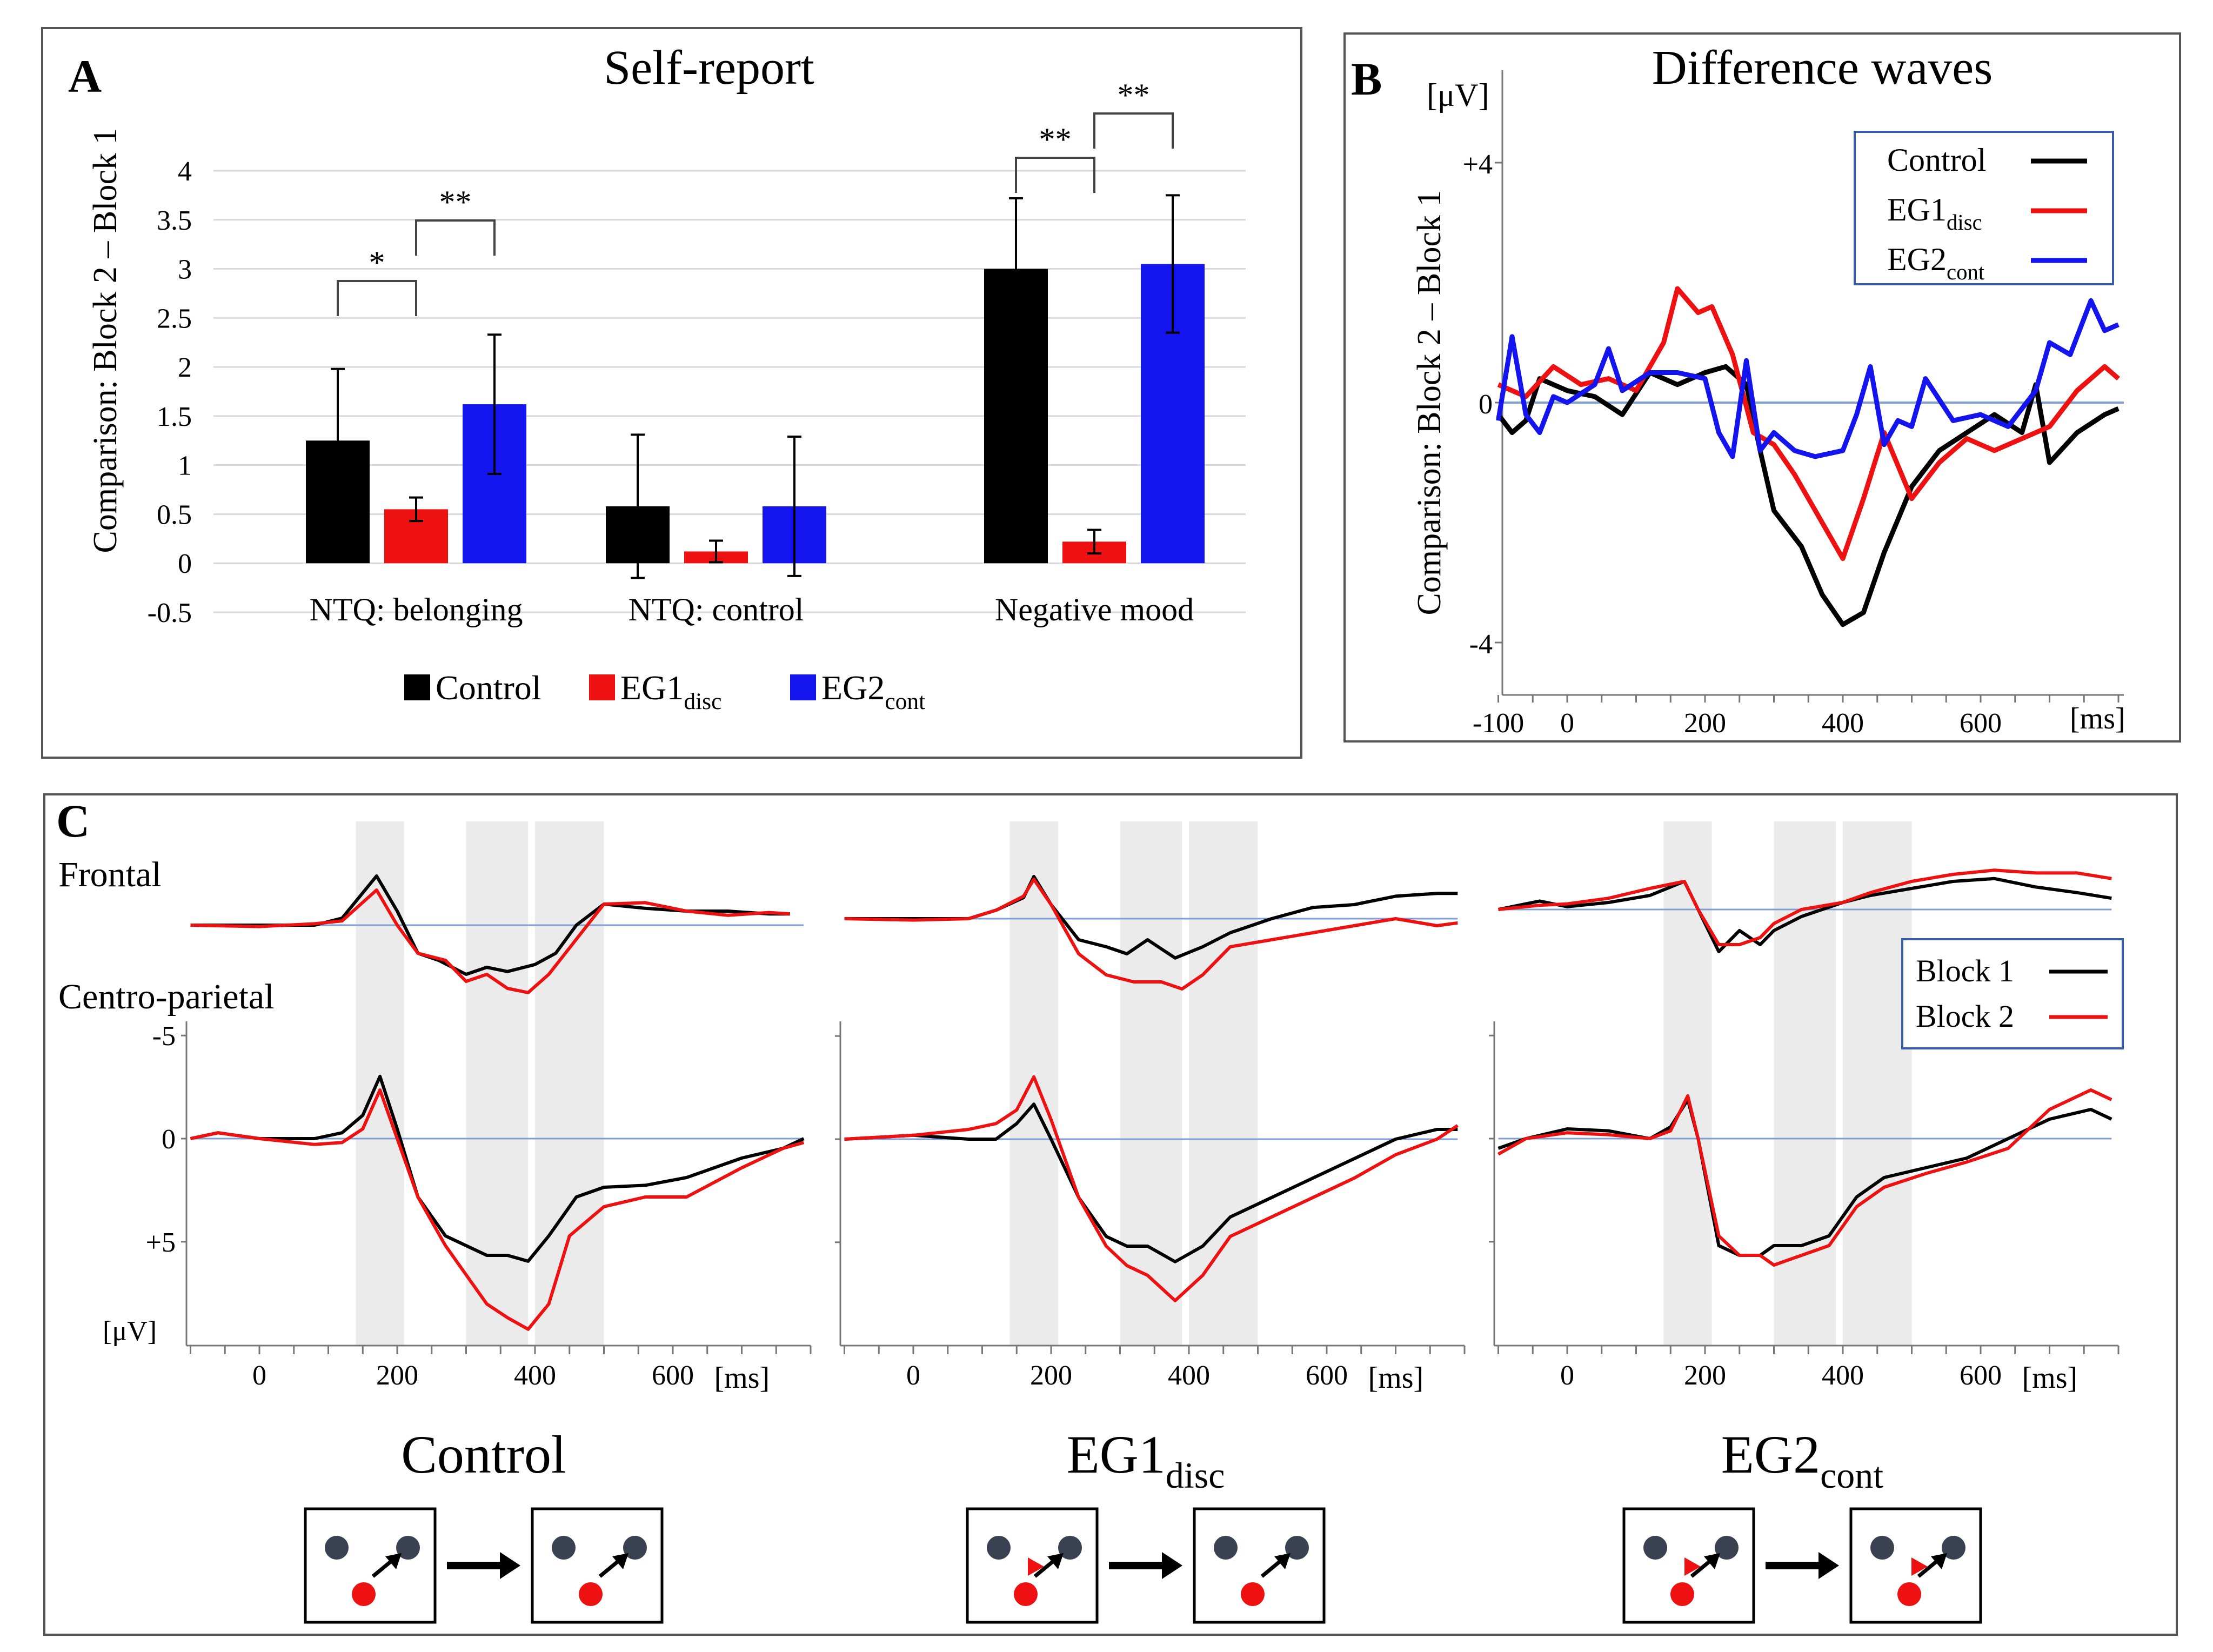 Image resolution: width=2213 pixels, height=1652 pixels. What do you see at coordinates (1478, 164) in the screenshot?
I see `b-y-tick-label: +4` at bounding box center [1478, 164].